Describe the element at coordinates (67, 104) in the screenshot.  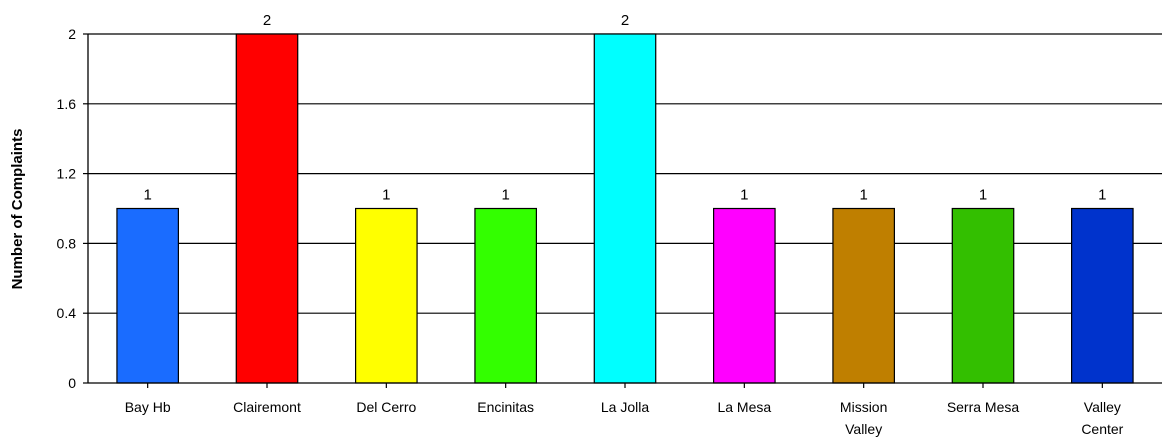
I see `y-tick-label: 1.6` at that location.